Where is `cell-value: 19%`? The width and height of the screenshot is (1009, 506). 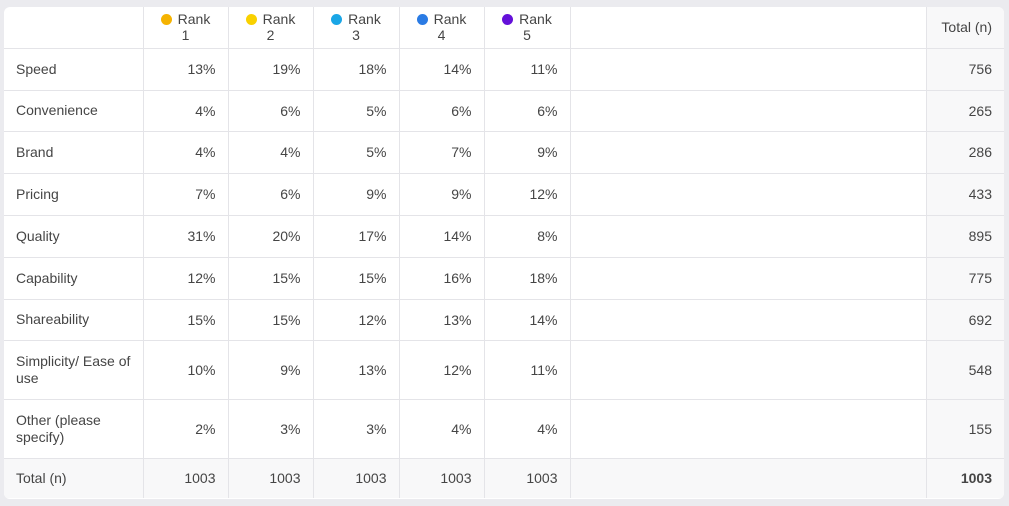 cell-value: 19% is located at coordinates (271, 69).